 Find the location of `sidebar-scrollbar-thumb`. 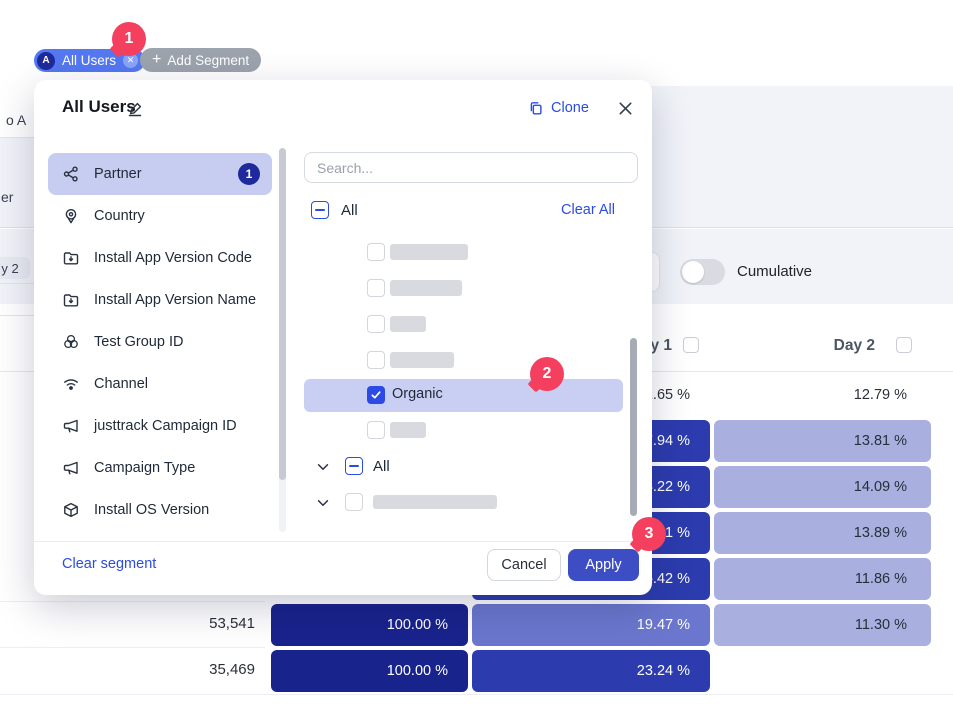

sidebar-scrollbar-thumb is located at coordinates (282, 314).